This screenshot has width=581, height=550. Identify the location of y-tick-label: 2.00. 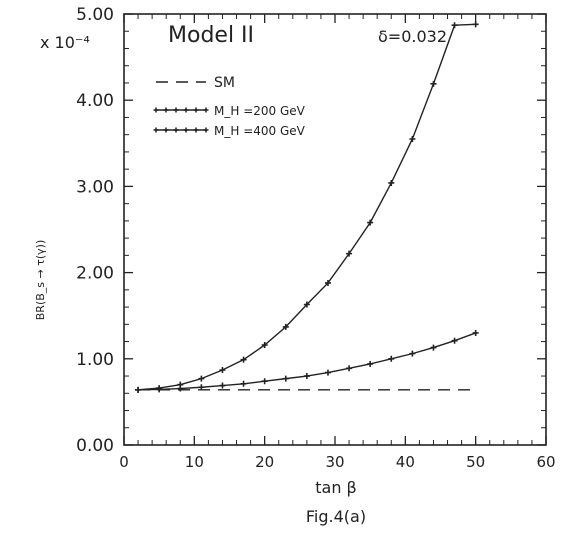
(95, 274).